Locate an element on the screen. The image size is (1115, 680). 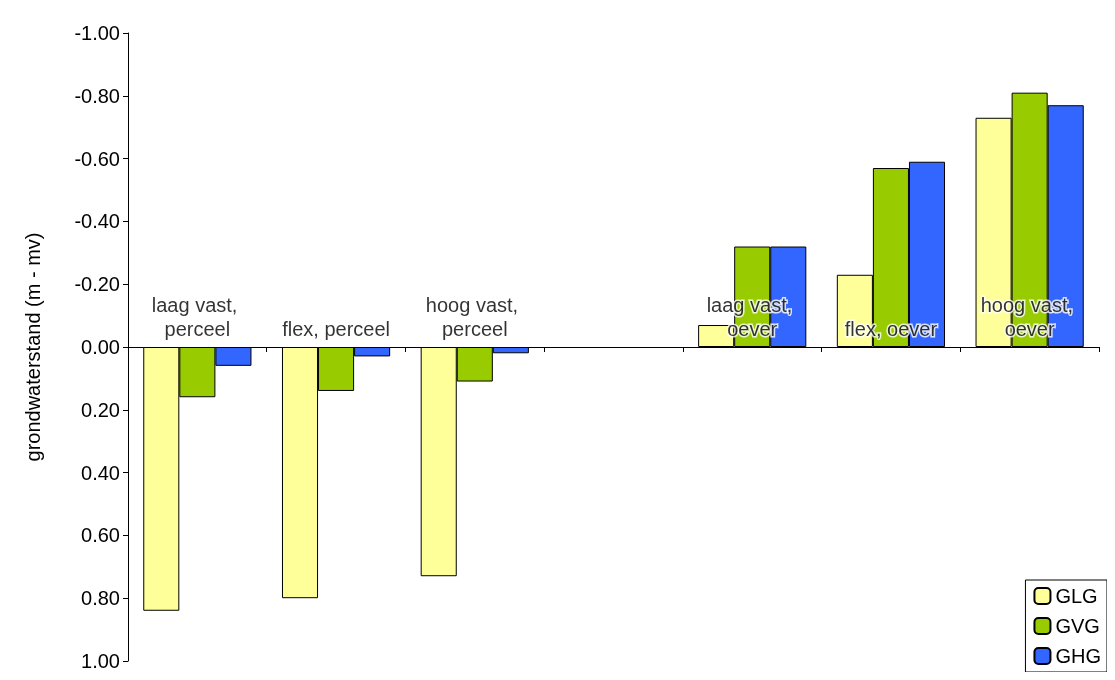
y-tick-label: -1.00 is located at coordinates (97, 33).